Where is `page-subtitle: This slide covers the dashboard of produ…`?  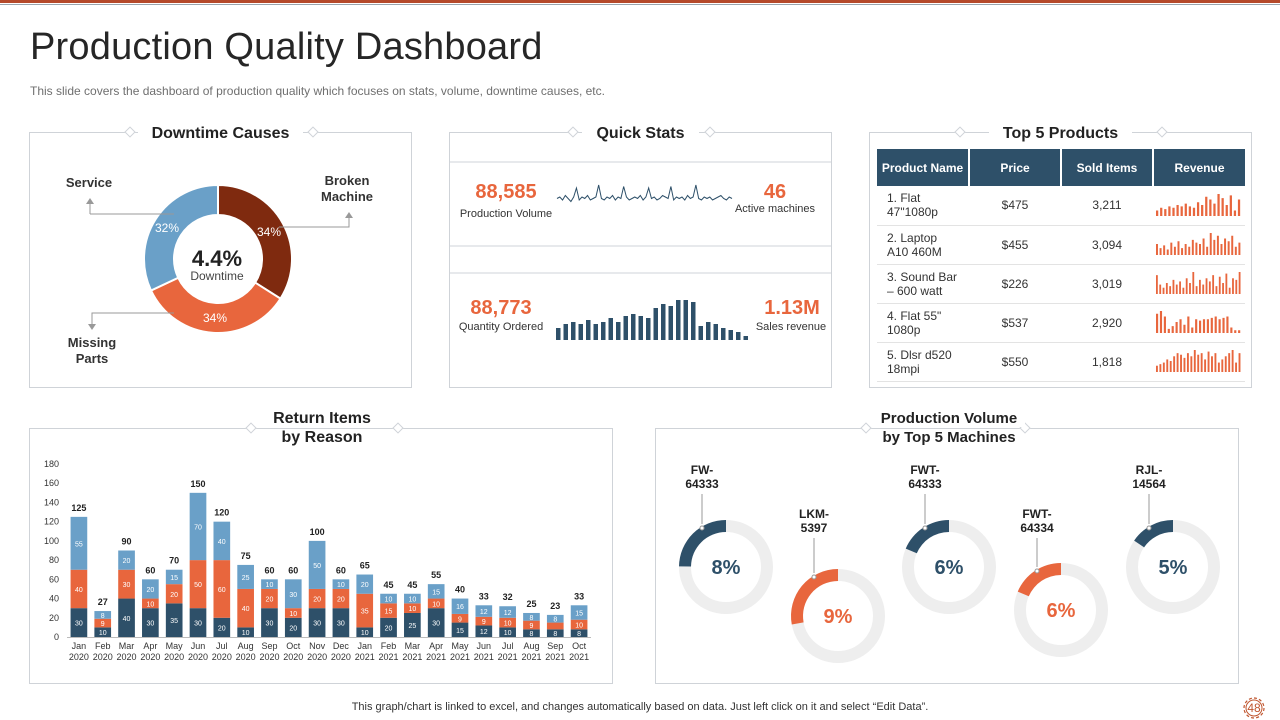 page-subtitle: This slide covers the dashboard of produ… is located at coordinates (317, 91).